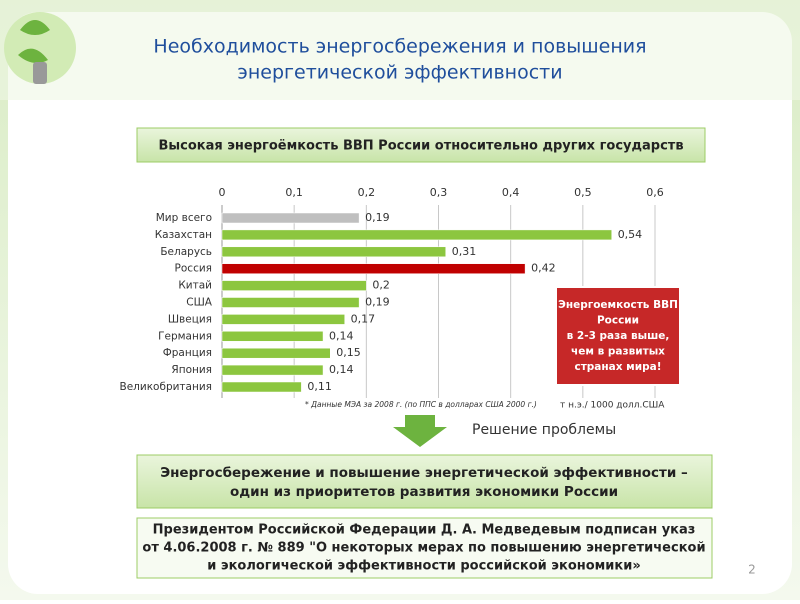 The height and width of the screenshot is (604, 800). Describe the element at coordinates (363, 318) in the screenshot. I see `value-label: 0,17` at that location.